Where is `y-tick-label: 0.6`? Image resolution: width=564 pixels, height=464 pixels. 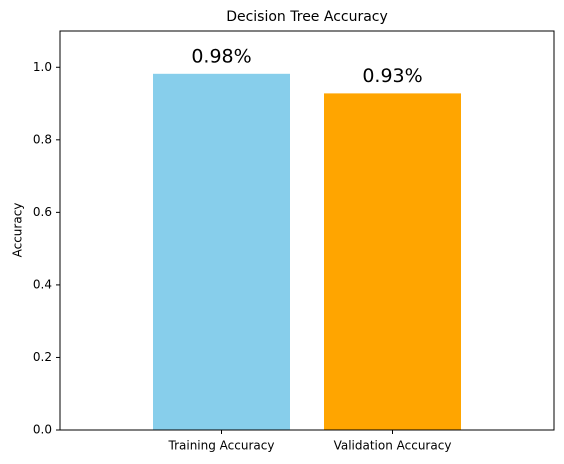 y-tick-label: 0.6 is located at coordinates (42, 212).